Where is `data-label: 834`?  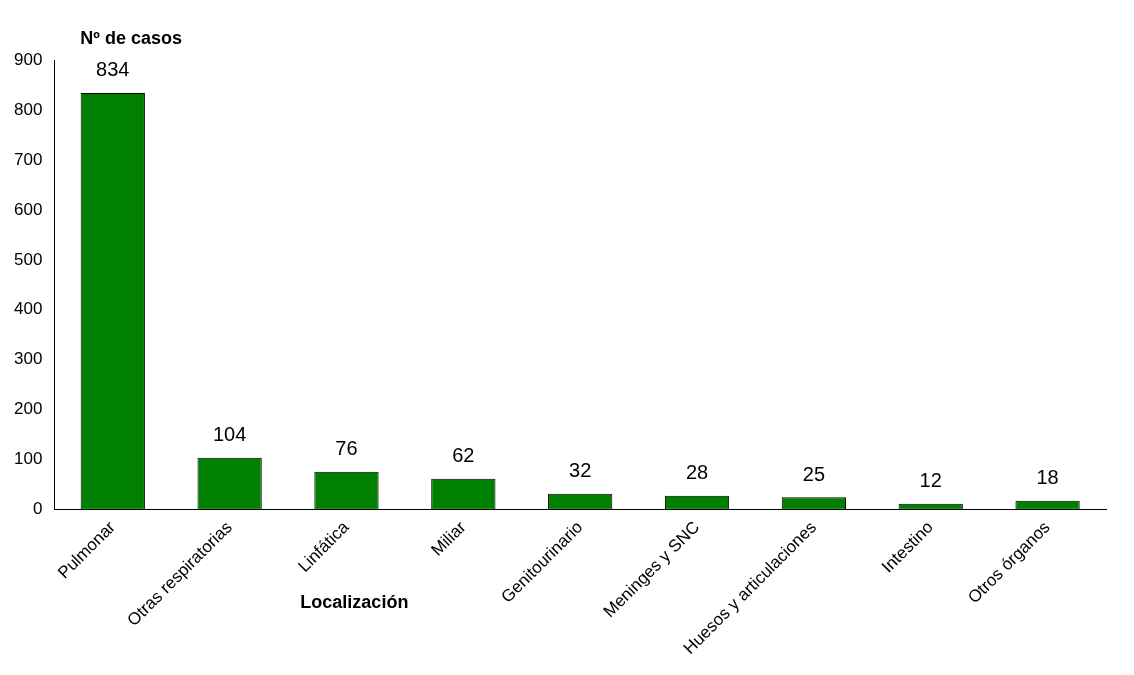
data-label: 834 is located at coordinates (113, 69).